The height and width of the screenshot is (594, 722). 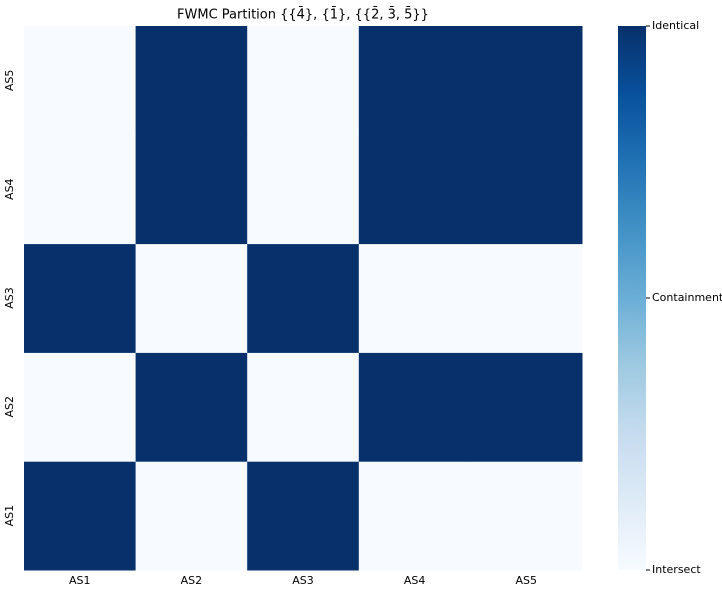 I want to click on y-tick-label: AS1, so click(x=9, y=516).